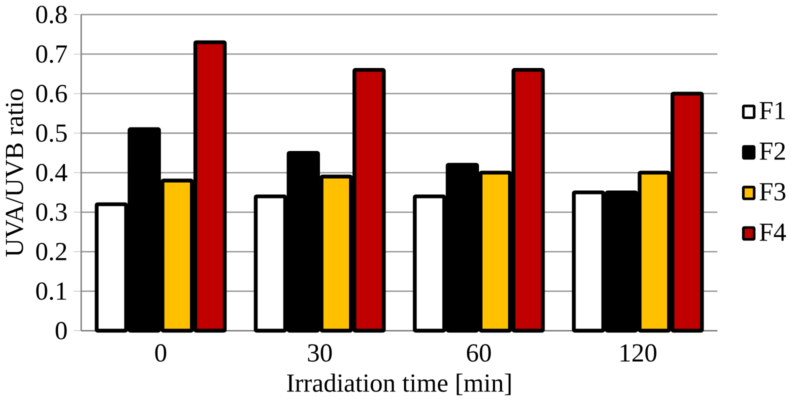 The height and width of the screenshot is (401, 795). What do you see at coordinates (399, 385) in the screenshot?
I see `x-axis-title: Irradiation time [min]` at bounding box center [399, 385].